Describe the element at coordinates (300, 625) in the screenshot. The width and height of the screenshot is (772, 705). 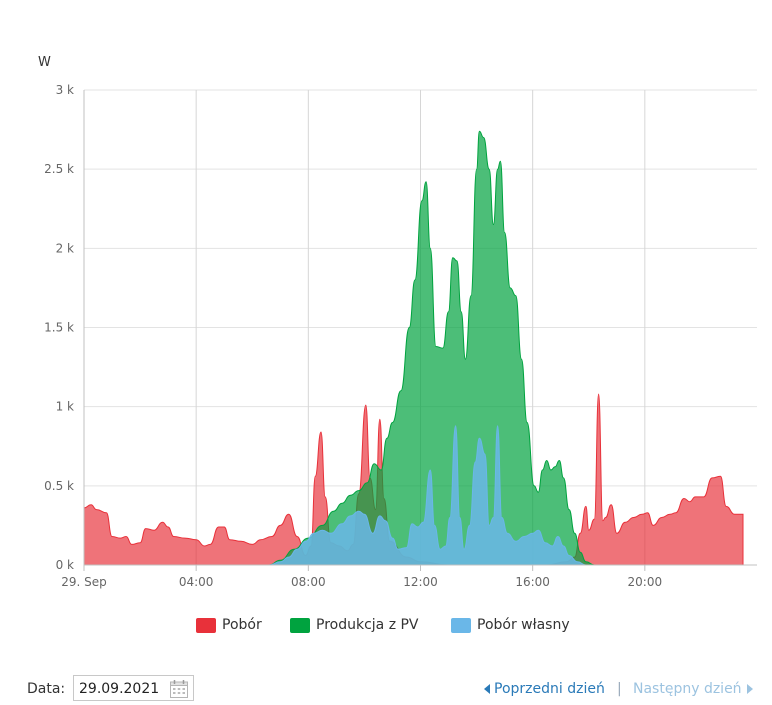
I see `legend-swatch-produkcja` at that location.